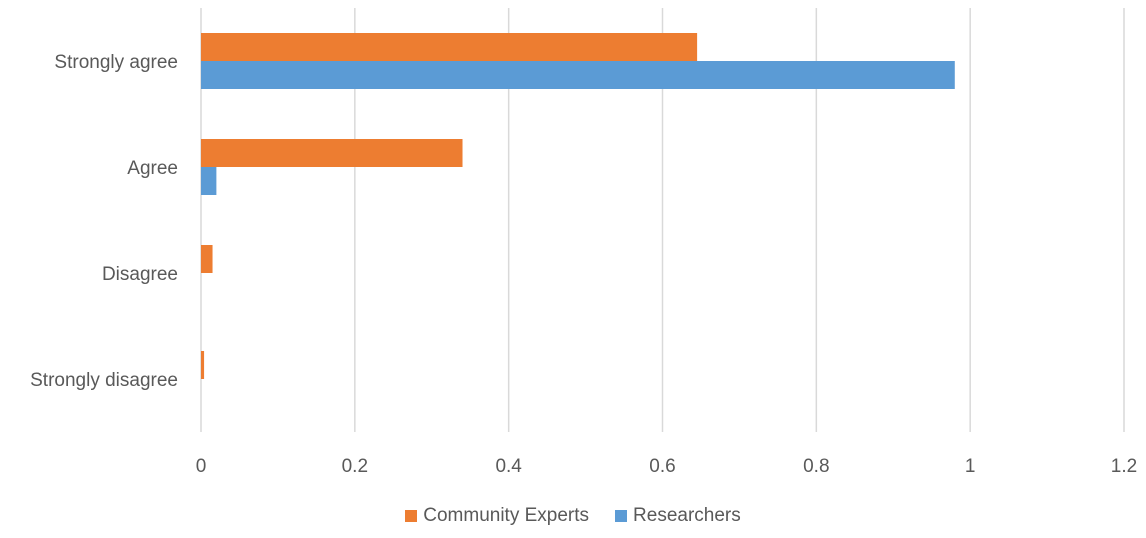  What do you see at coordinates (207, 259) in the screenshot?
I see `bar-community-experts-disagree` at bounding box center [207, 259].